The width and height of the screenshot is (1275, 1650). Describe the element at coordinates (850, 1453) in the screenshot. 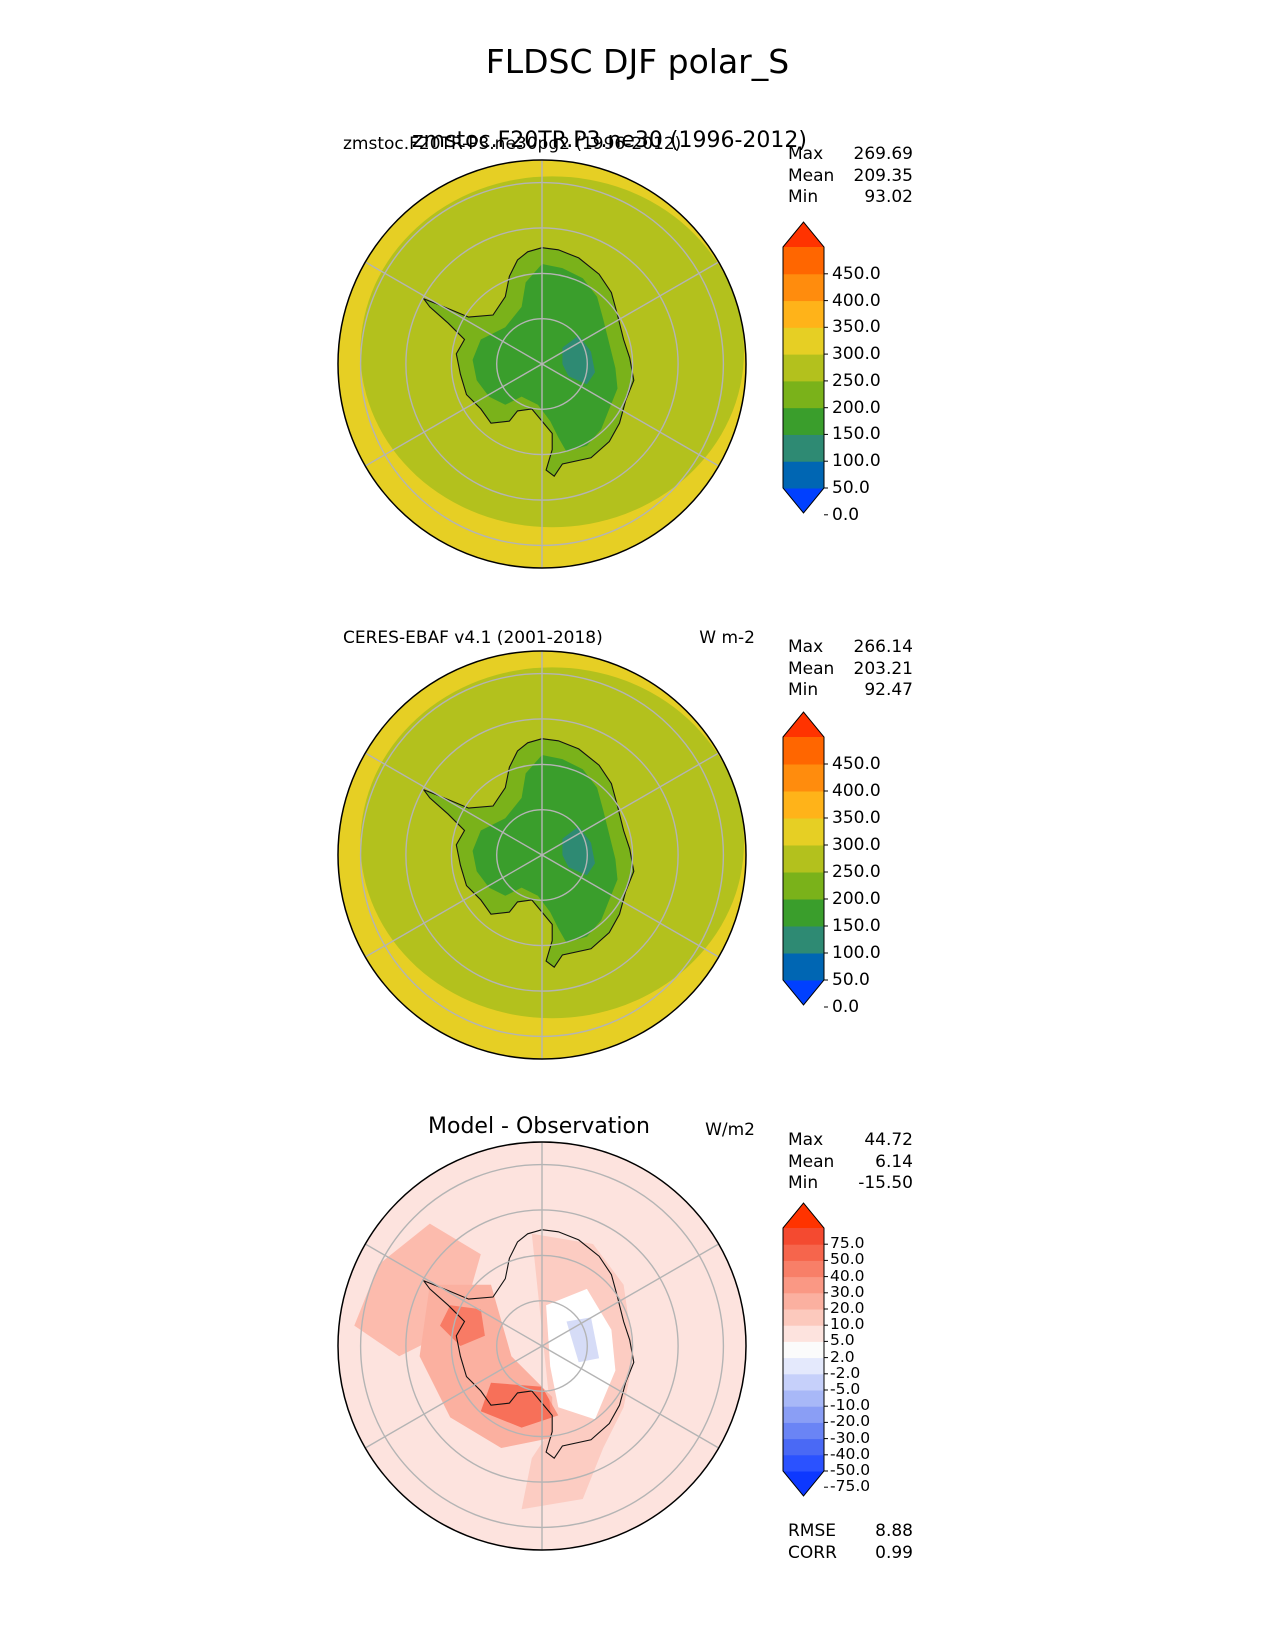

I see `colorbar-tick-label: -40.0` at that location.